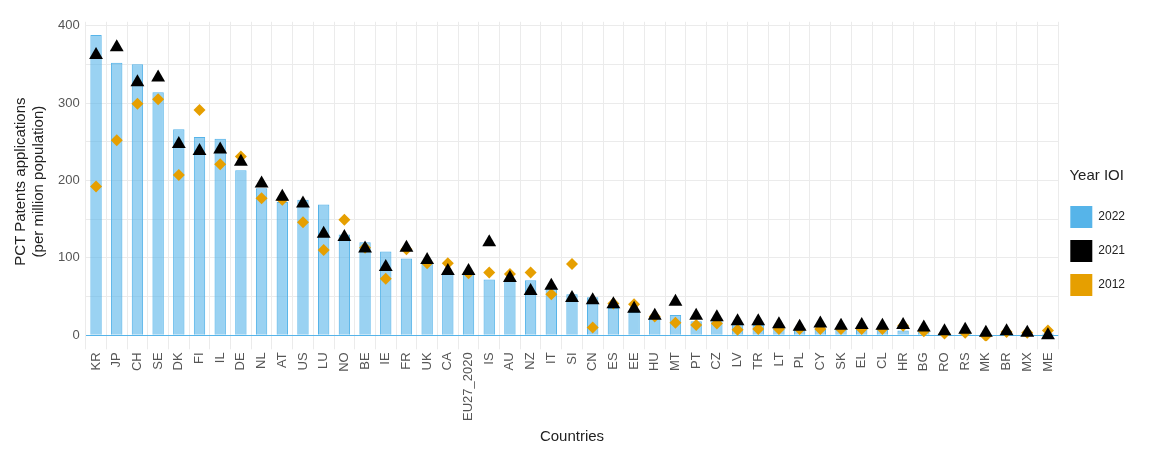 The width and height of the screenshot is (1153, 458). What do you see at coordinates (778, 359) in the screenshot?
I see `x-tick-label: LT` at bounding box center [778, 359].